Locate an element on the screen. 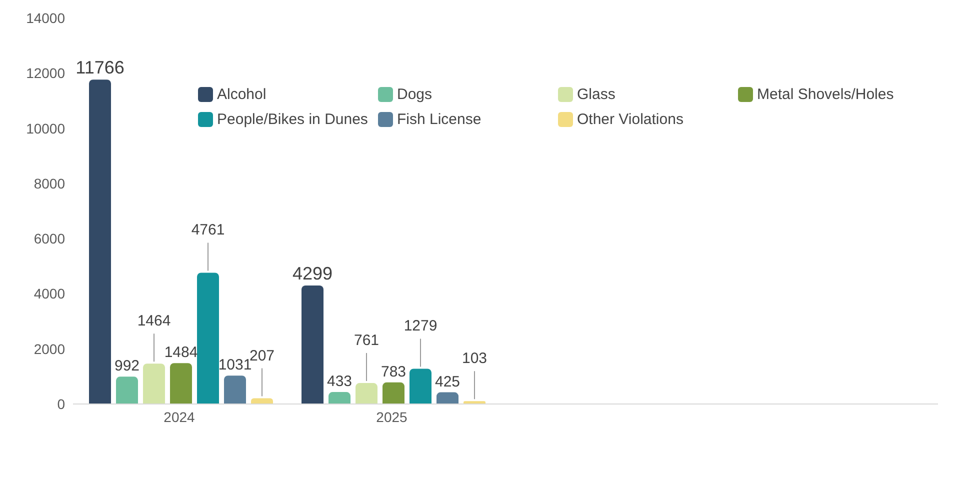 This screenshot has width=956, height=494. legend-label: People/Bikes in Dunes is located at coordinates (292, 119).